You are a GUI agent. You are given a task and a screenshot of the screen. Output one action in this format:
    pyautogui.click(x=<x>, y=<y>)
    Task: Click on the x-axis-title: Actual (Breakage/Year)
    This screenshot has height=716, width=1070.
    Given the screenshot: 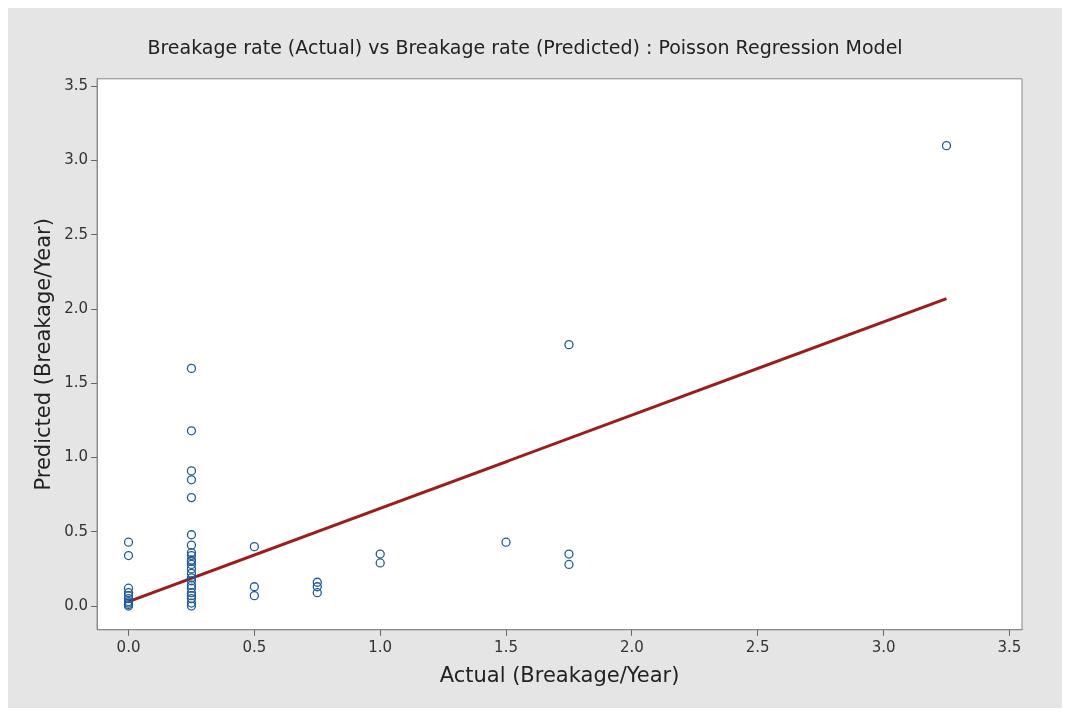 What is the action you would take?
    pyautogui.click(x=559, y=674)
    